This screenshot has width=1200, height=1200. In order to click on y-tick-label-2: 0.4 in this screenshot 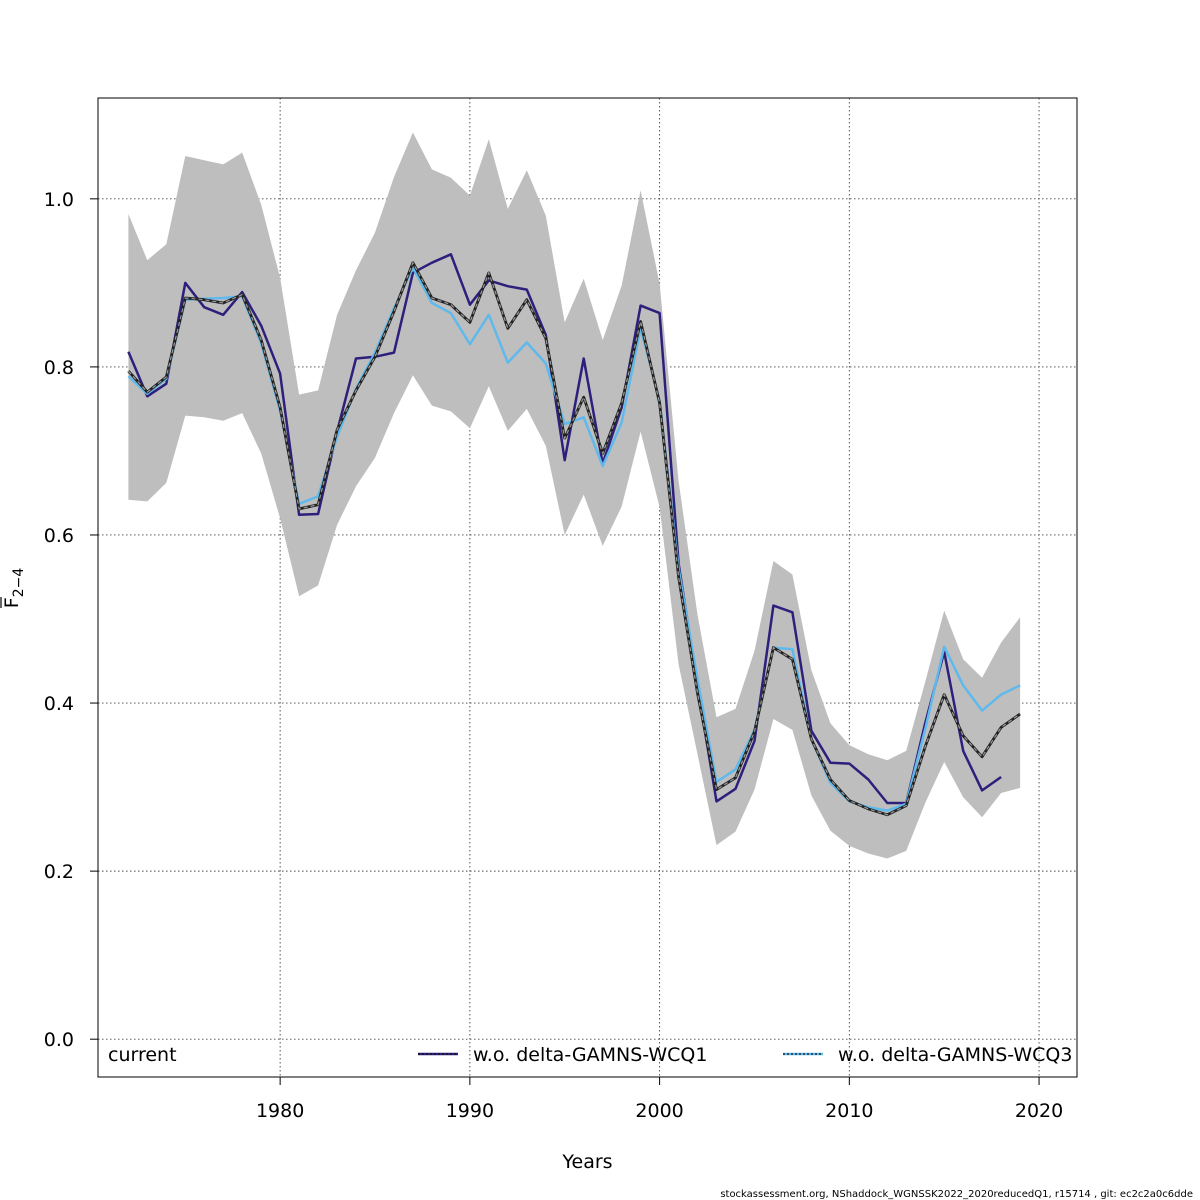, I will do `click(59, 704)`.